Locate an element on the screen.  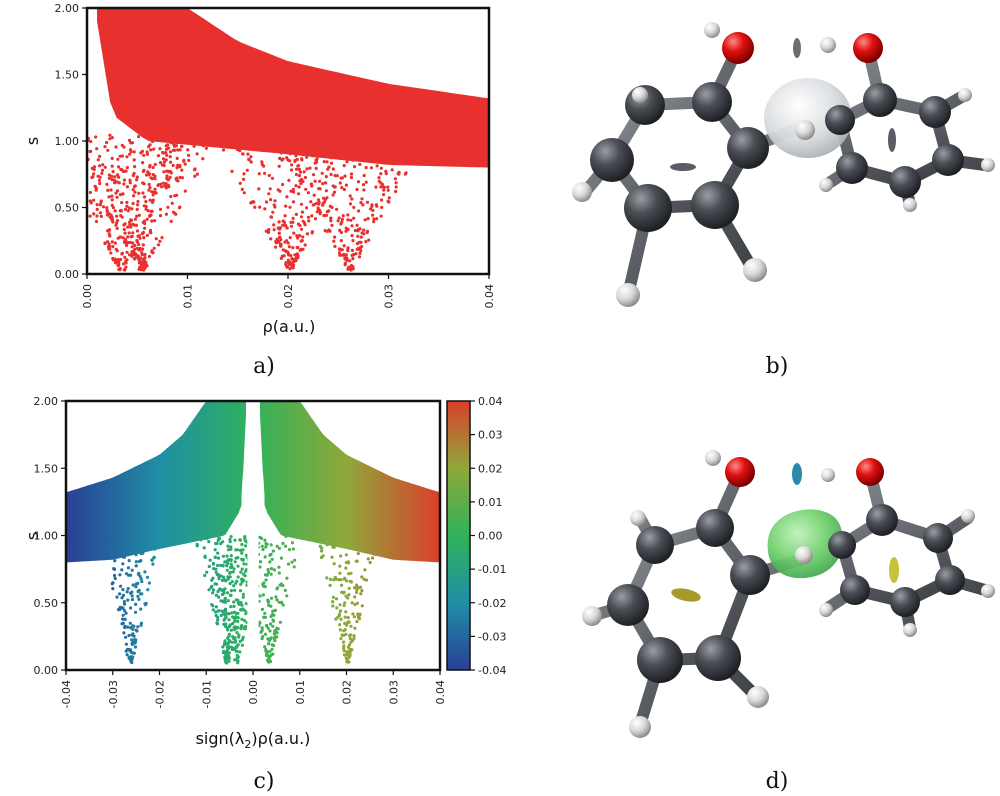
chart-a-xlabel: ρ(a.u.) is located at coordinates (289, 326).